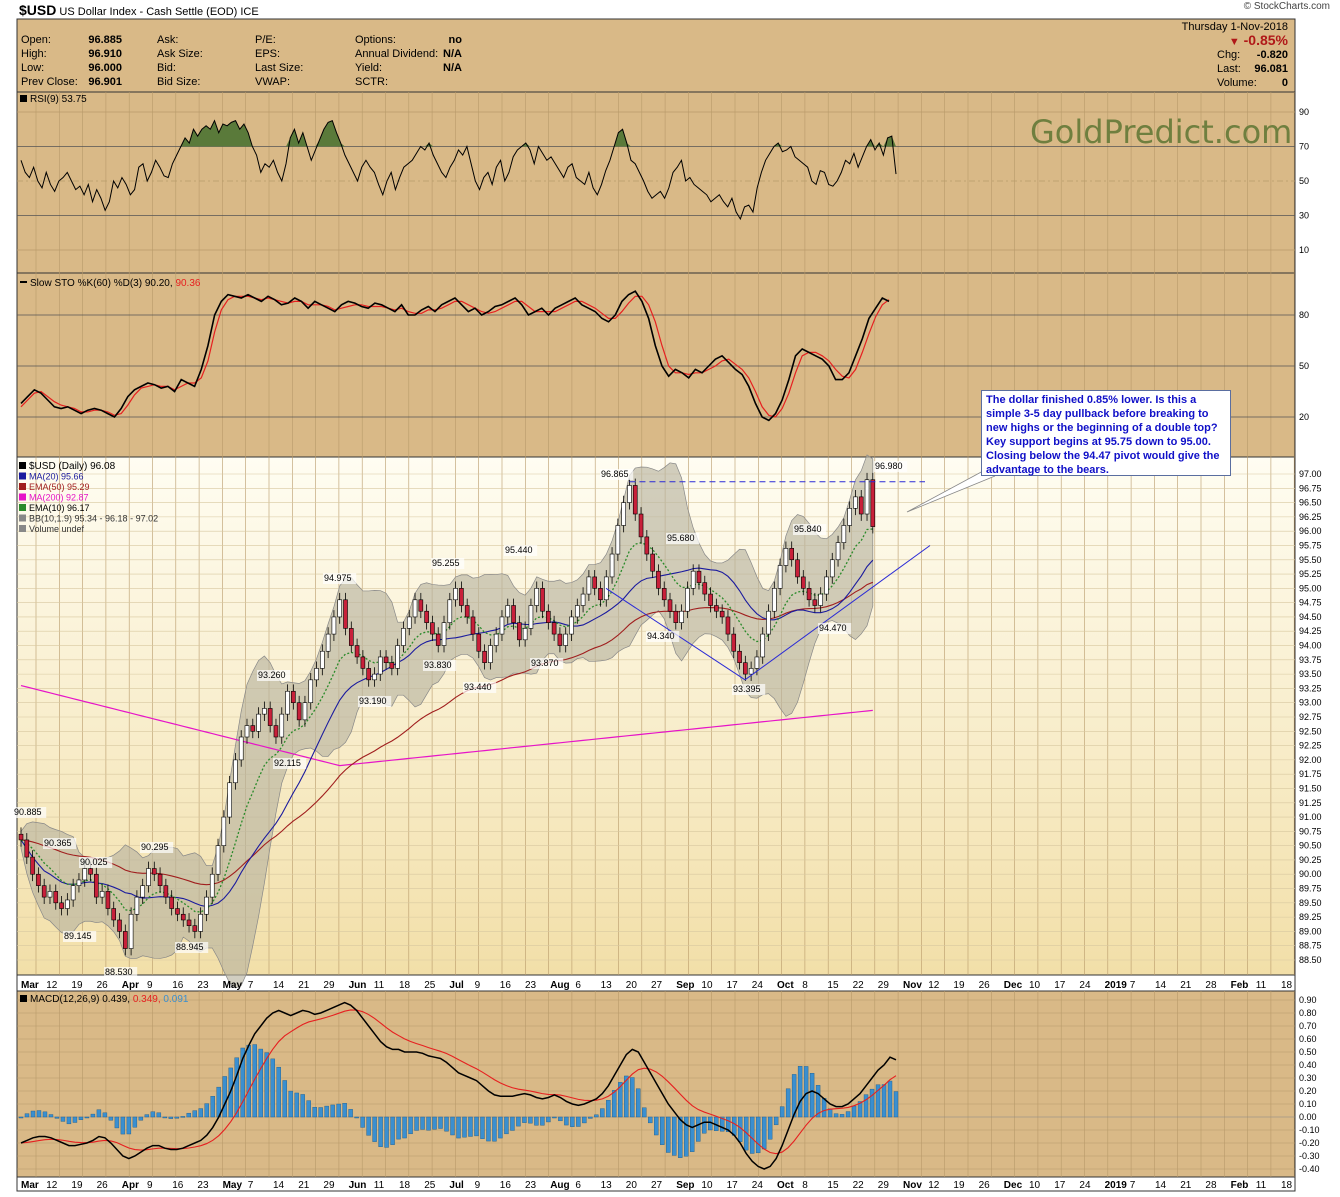 This screenshot has height=1197, width=1340. Describe the element at coordinates (375, 40) in the screenshot. I see `options-label: Options:` at that location.